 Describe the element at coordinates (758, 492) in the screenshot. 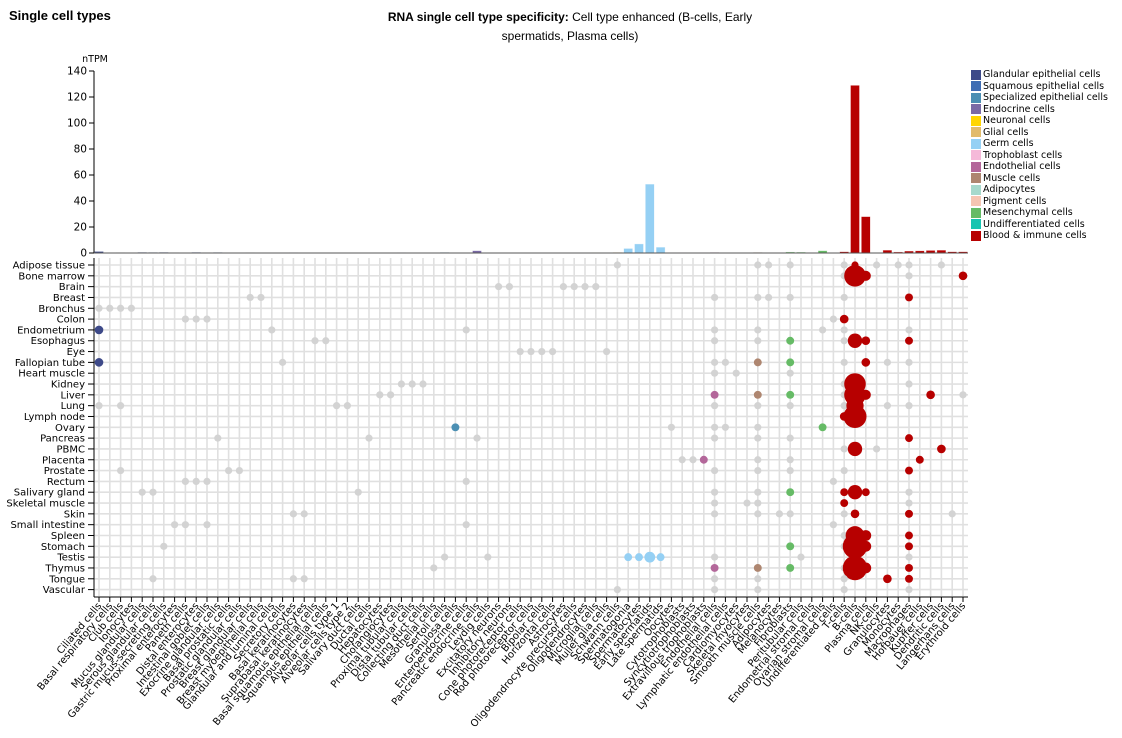

I see `dot-salivary-gland-smooth-muscle-cells` at that location.